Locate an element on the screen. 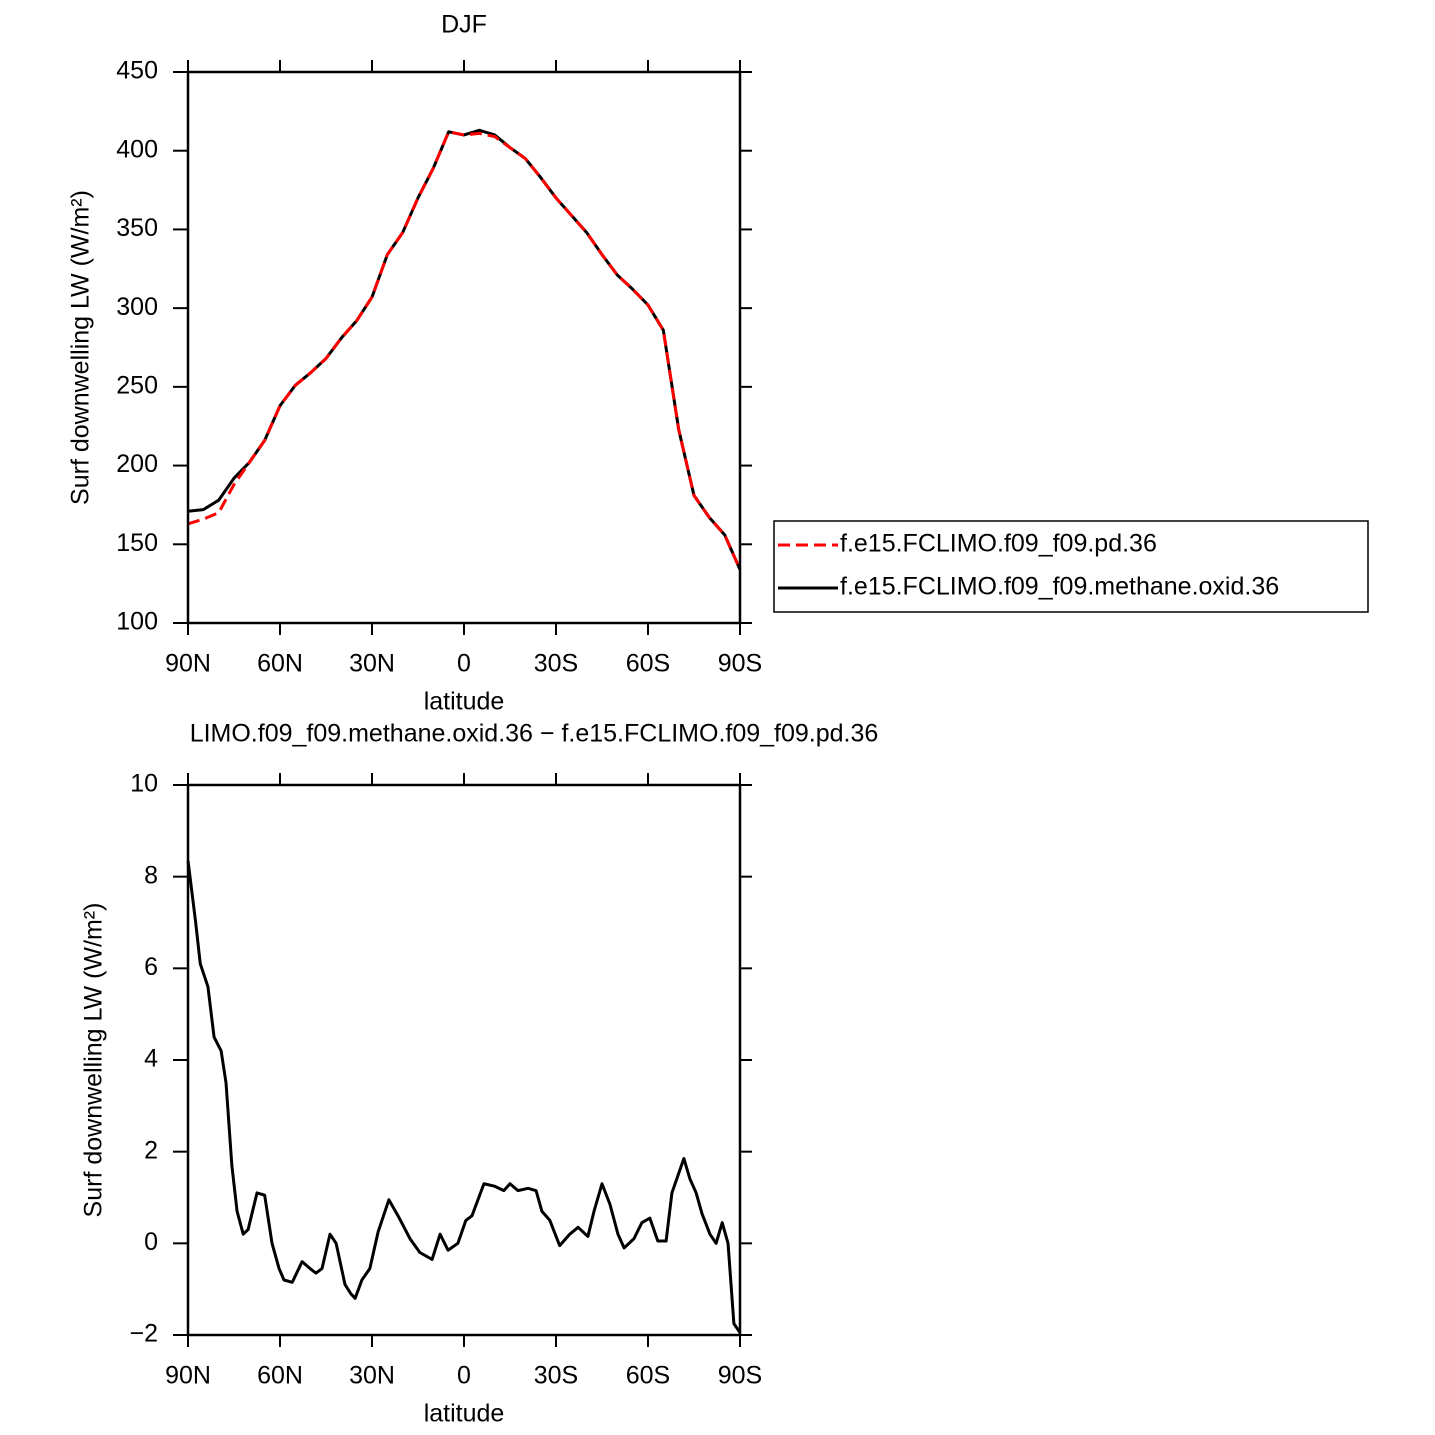  chart-title: DJF is located at coordinates (464, 25).